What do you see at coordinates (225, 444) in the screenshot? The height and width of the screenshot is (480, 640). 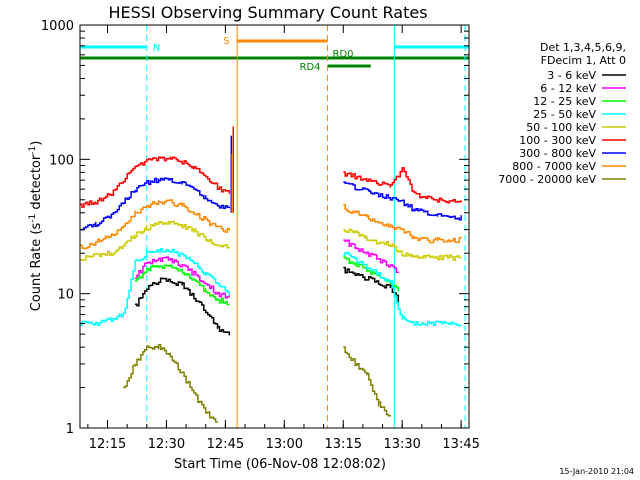 I see `x-tick-label-12-45: 12:45` at bounding box center [225, 444].